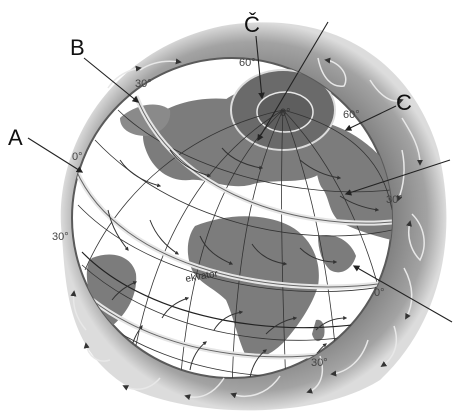  What do you see at coordinates (252, 24) in the screenshot?
I see `callout-c-caron: Č` at bounding box center [252, 24].